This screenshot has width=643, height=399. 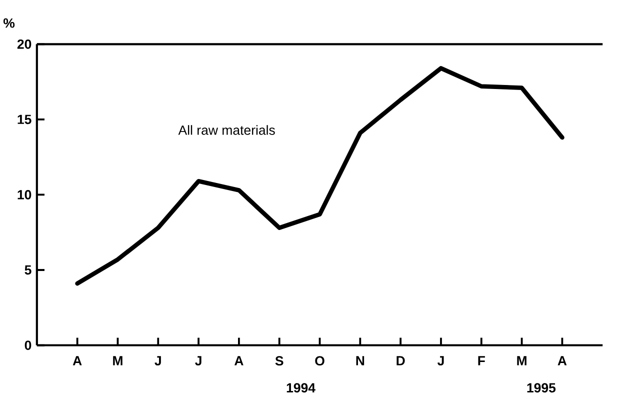 I want to click on x-tick-label: N, so click(x=360, y=361).